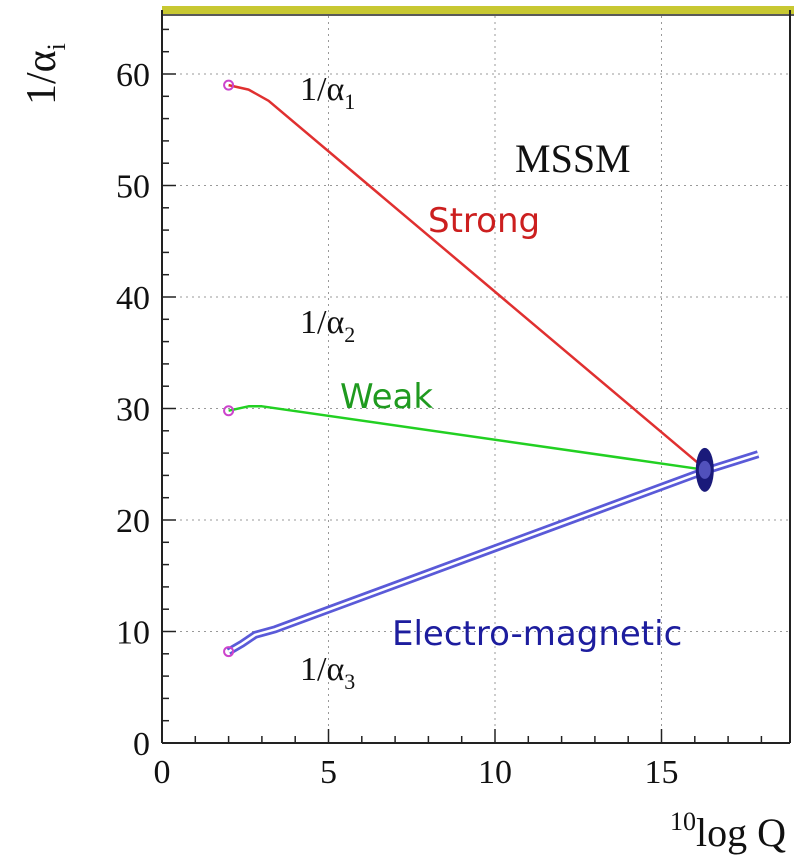 The width and height of the screenshot is (794, 860). I want to click on weak-label: Weak, so click(386, 397).